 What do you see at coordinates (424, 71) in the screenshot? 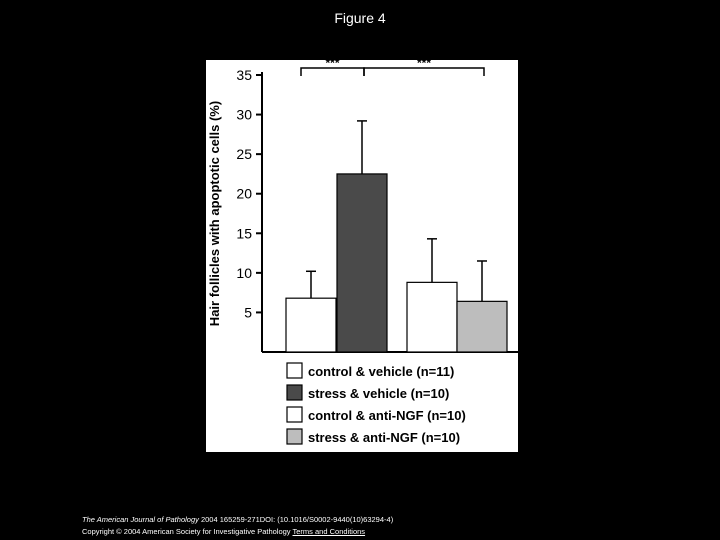
I see `significance-bracket` at bounding box center [424, 71].